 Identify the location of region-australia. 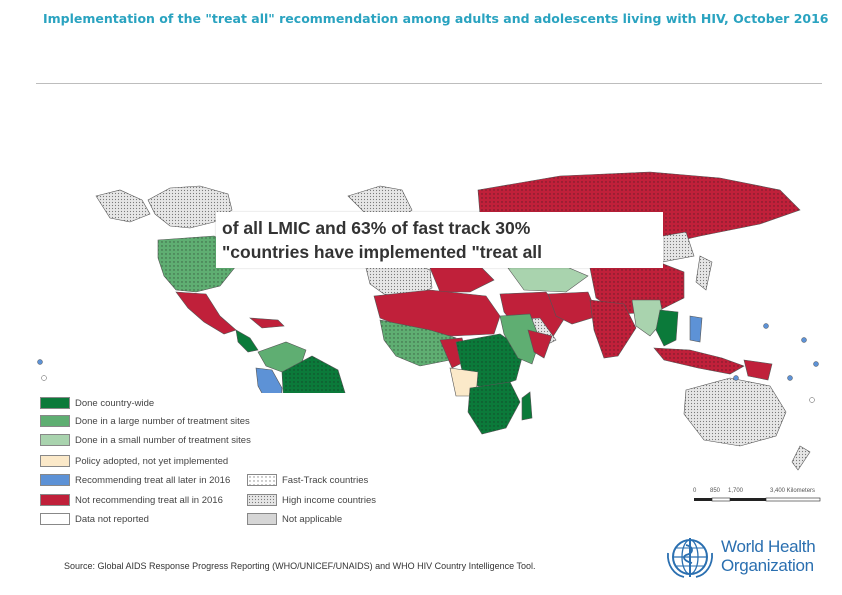
(735, 412).